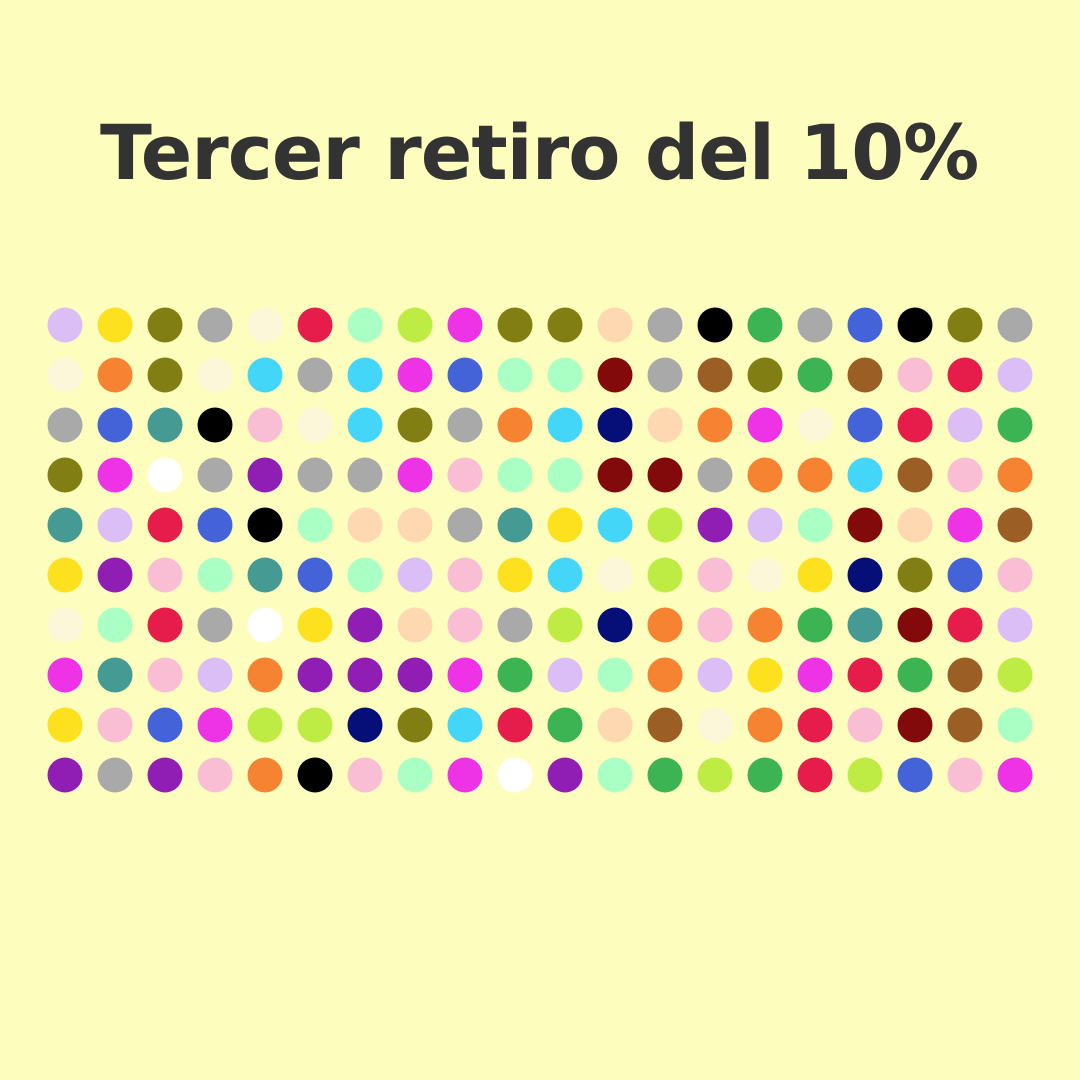 The image size is (1080, 1080). What do you see at coordinates (915, 625) in the screenshot?
I see `dot-r7-c18` at bounding box center [915, 625].